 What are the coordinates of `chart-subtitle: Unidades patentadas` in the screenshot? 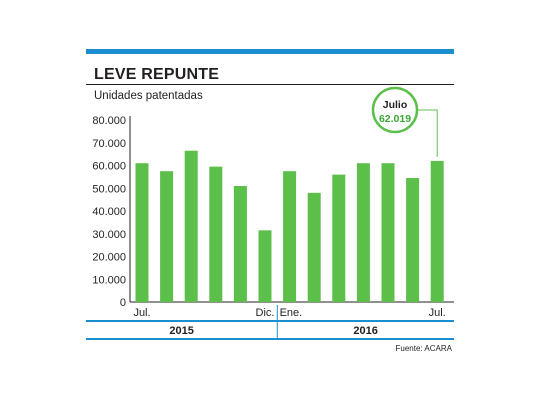 It's located at (148, 96).